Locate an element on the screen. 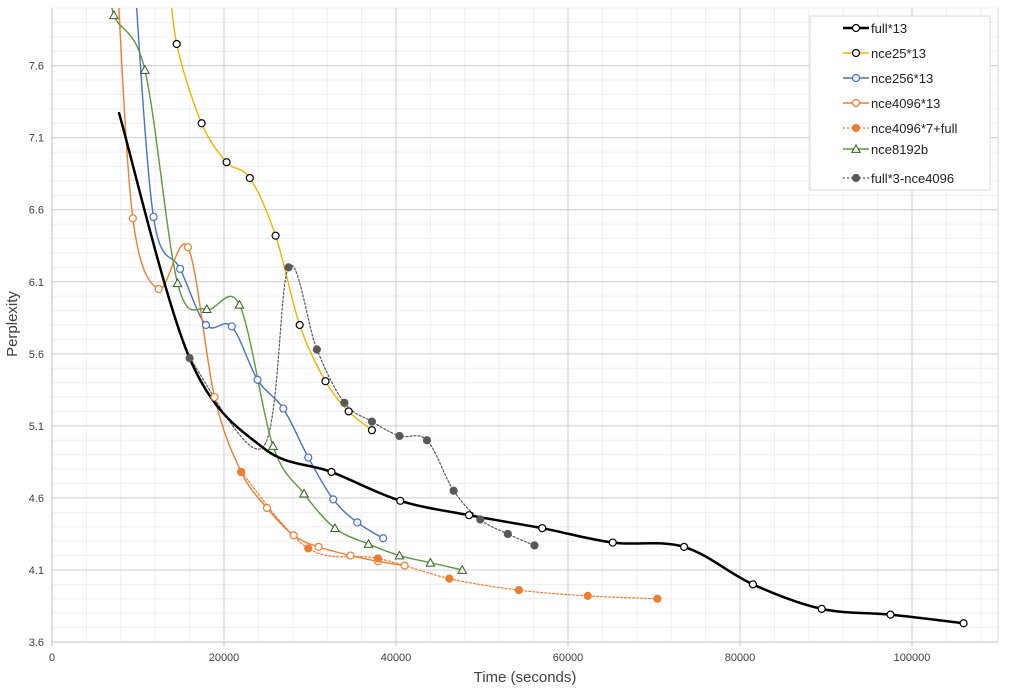 The height and width of the screenshot is (691, 1024). y-tick-label: 5.6 is located at coordinates (36, 355).